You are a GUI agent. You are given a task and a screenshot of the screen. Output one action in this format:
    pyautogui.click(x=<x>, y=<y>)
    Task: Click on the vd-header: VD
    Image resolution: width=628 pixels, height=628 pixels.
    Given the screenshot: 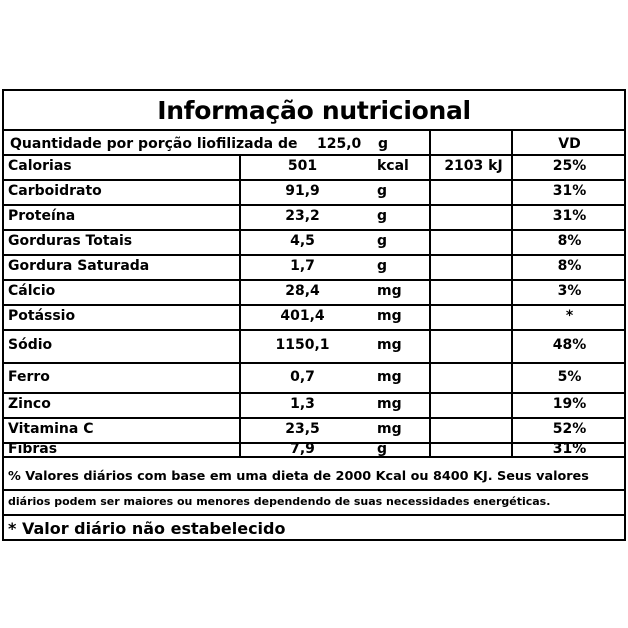 What is the action you would take?
    pyautogui.click(x=569, y=144)
    